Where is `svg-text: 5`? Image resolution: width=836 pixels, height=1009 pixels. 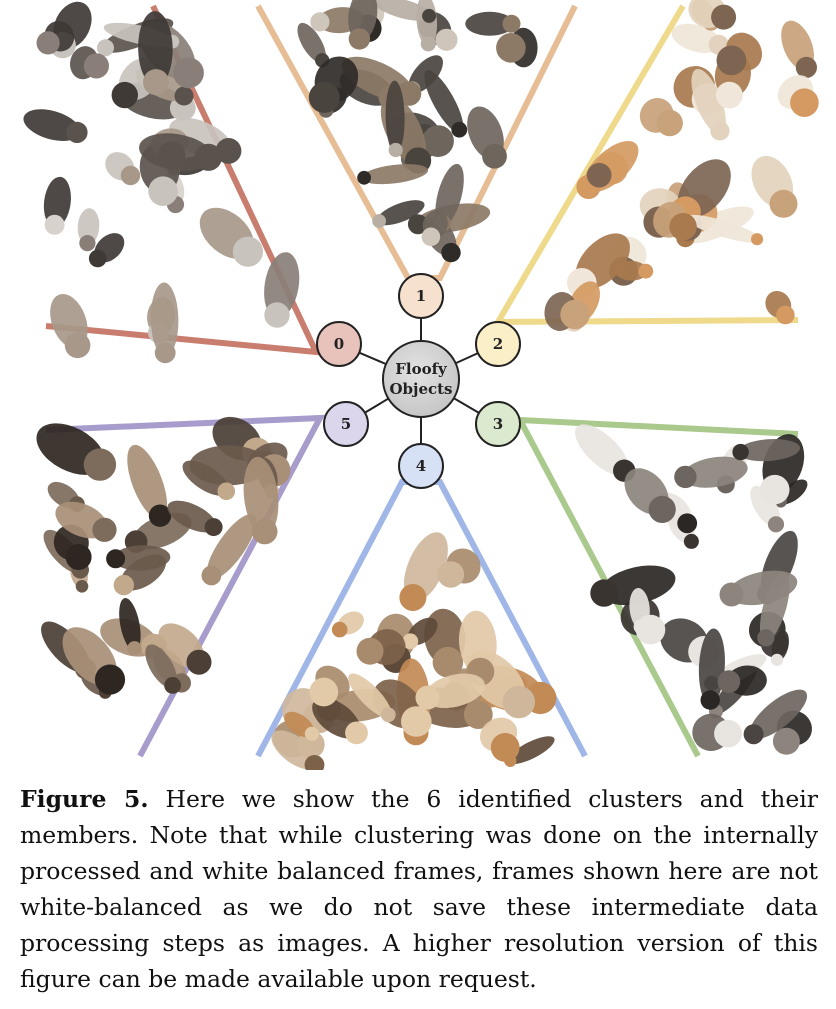 svg-text: 5 is located at coordinates (346, 424).